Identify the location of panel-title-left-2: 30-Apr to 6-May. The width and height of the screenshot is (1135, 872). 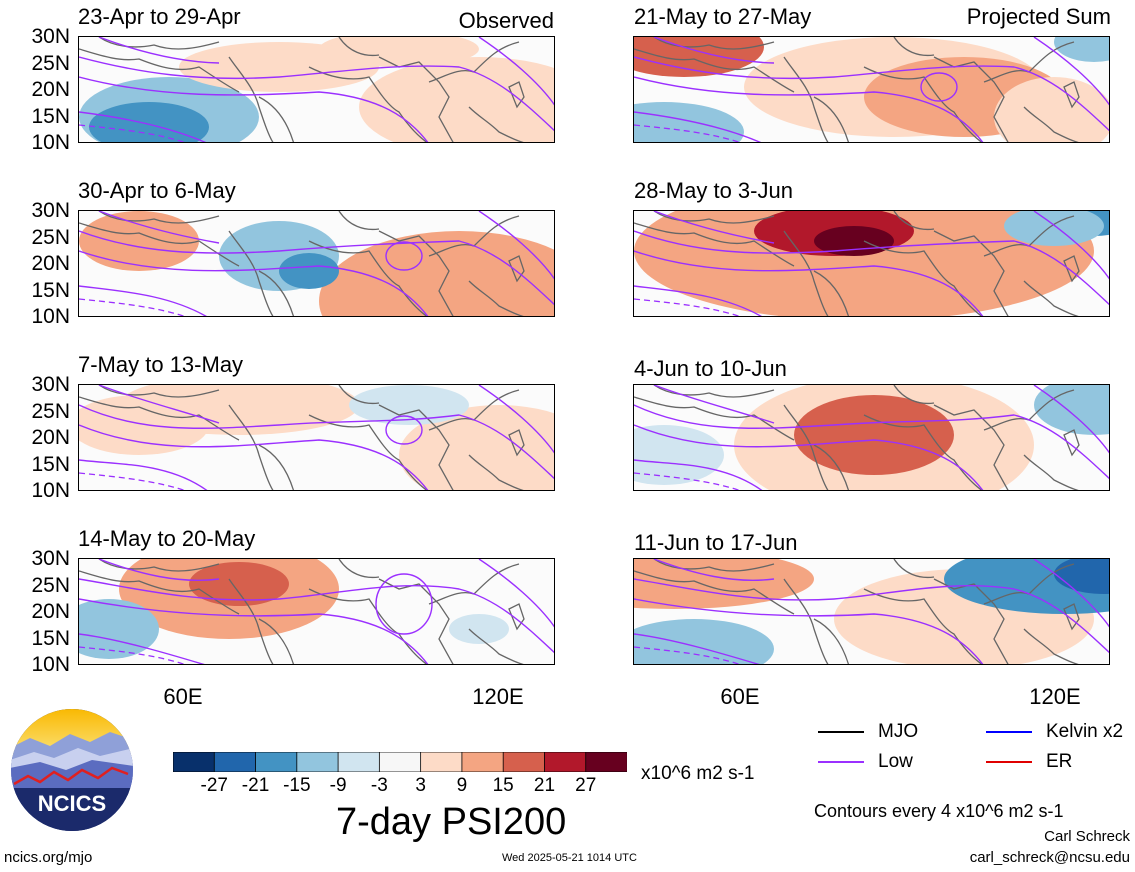
(157, 190).